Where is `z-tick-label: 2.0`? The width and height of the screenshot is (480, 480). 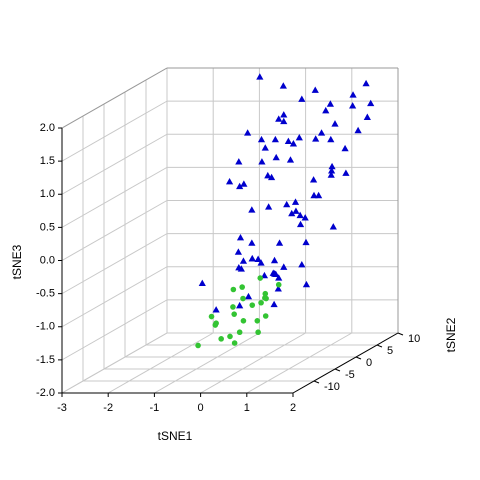 z-tick-label: 2.0 is located at coordinates (47, 128).